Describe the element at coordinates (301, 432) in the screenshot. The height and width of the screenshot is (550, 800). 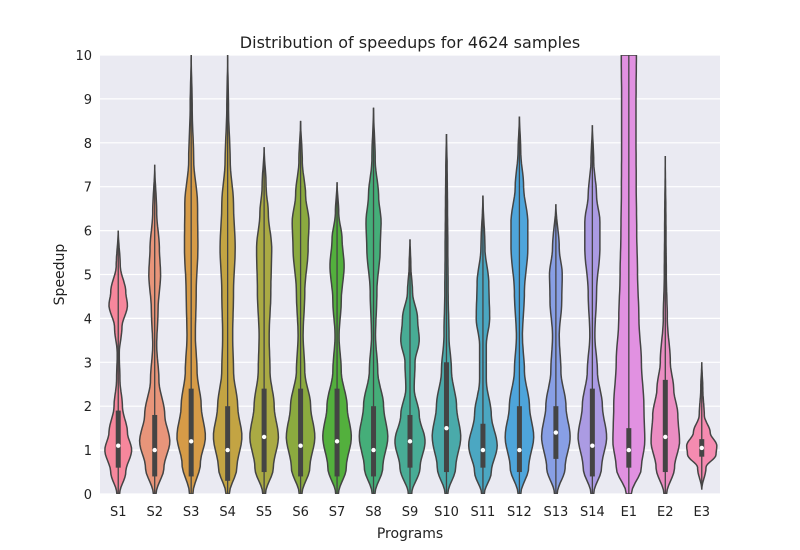
I see `iqr-box-S6` at that location.